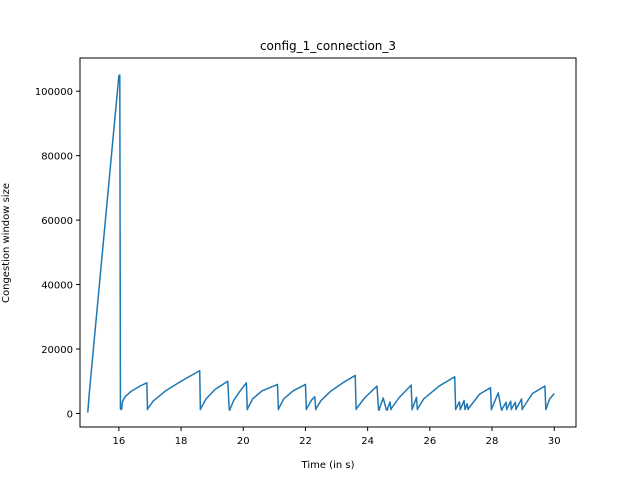  I want to click on x-tick-label: 22, so click(305, 441).